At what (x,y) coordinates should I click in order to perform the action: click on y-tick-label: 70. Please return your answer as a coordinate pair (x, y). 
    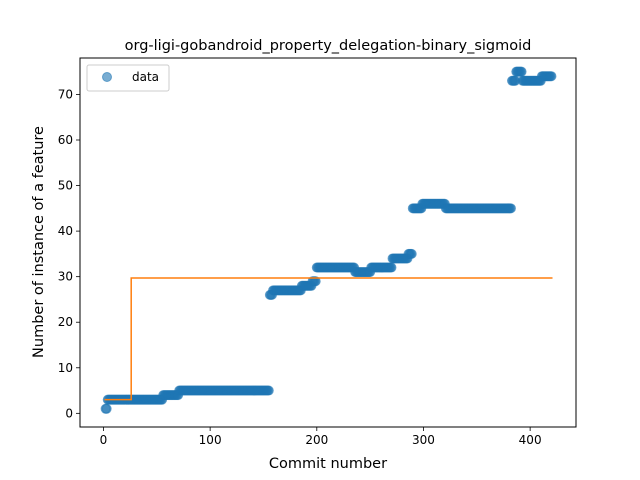
    Looking at the image, I should click on (65, 94).